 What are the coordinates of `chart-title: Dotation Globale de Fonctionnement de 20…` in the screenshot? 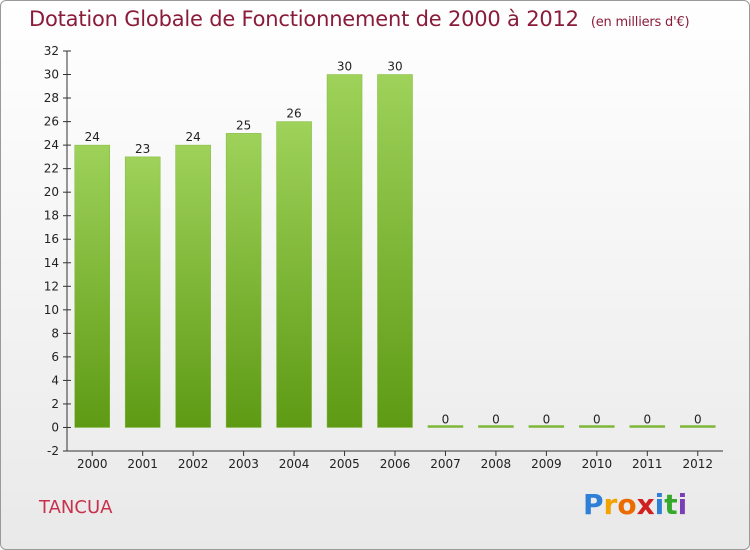 It's located at (359, 19).